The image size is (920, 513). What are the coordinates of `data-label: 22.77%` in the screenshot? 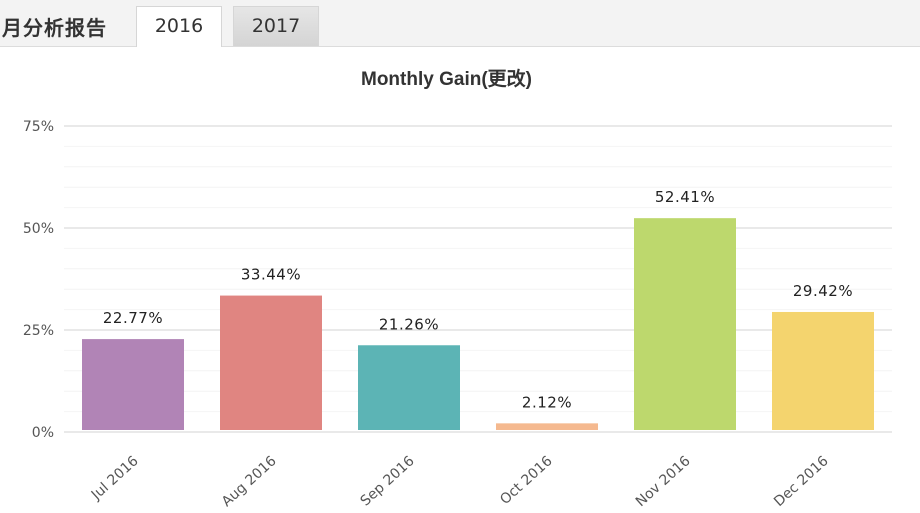 It's located at (133, 318).